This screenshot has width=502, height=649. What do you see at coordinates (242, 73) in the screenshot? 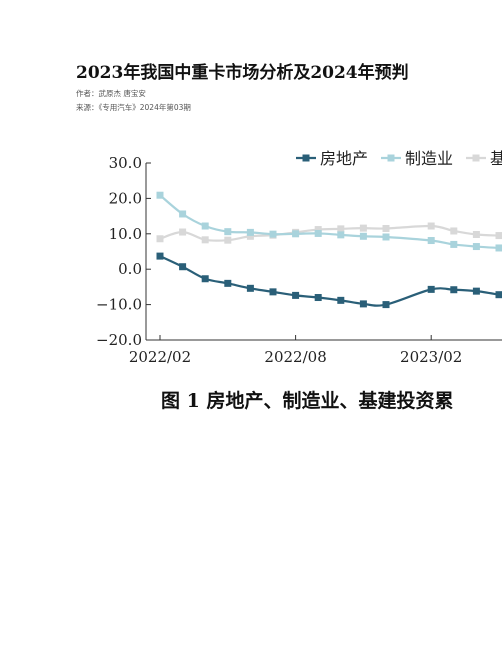
I see `article-title: 2023年我国中重卡市场分析及2024年预判` at bounding box center [242, 73].